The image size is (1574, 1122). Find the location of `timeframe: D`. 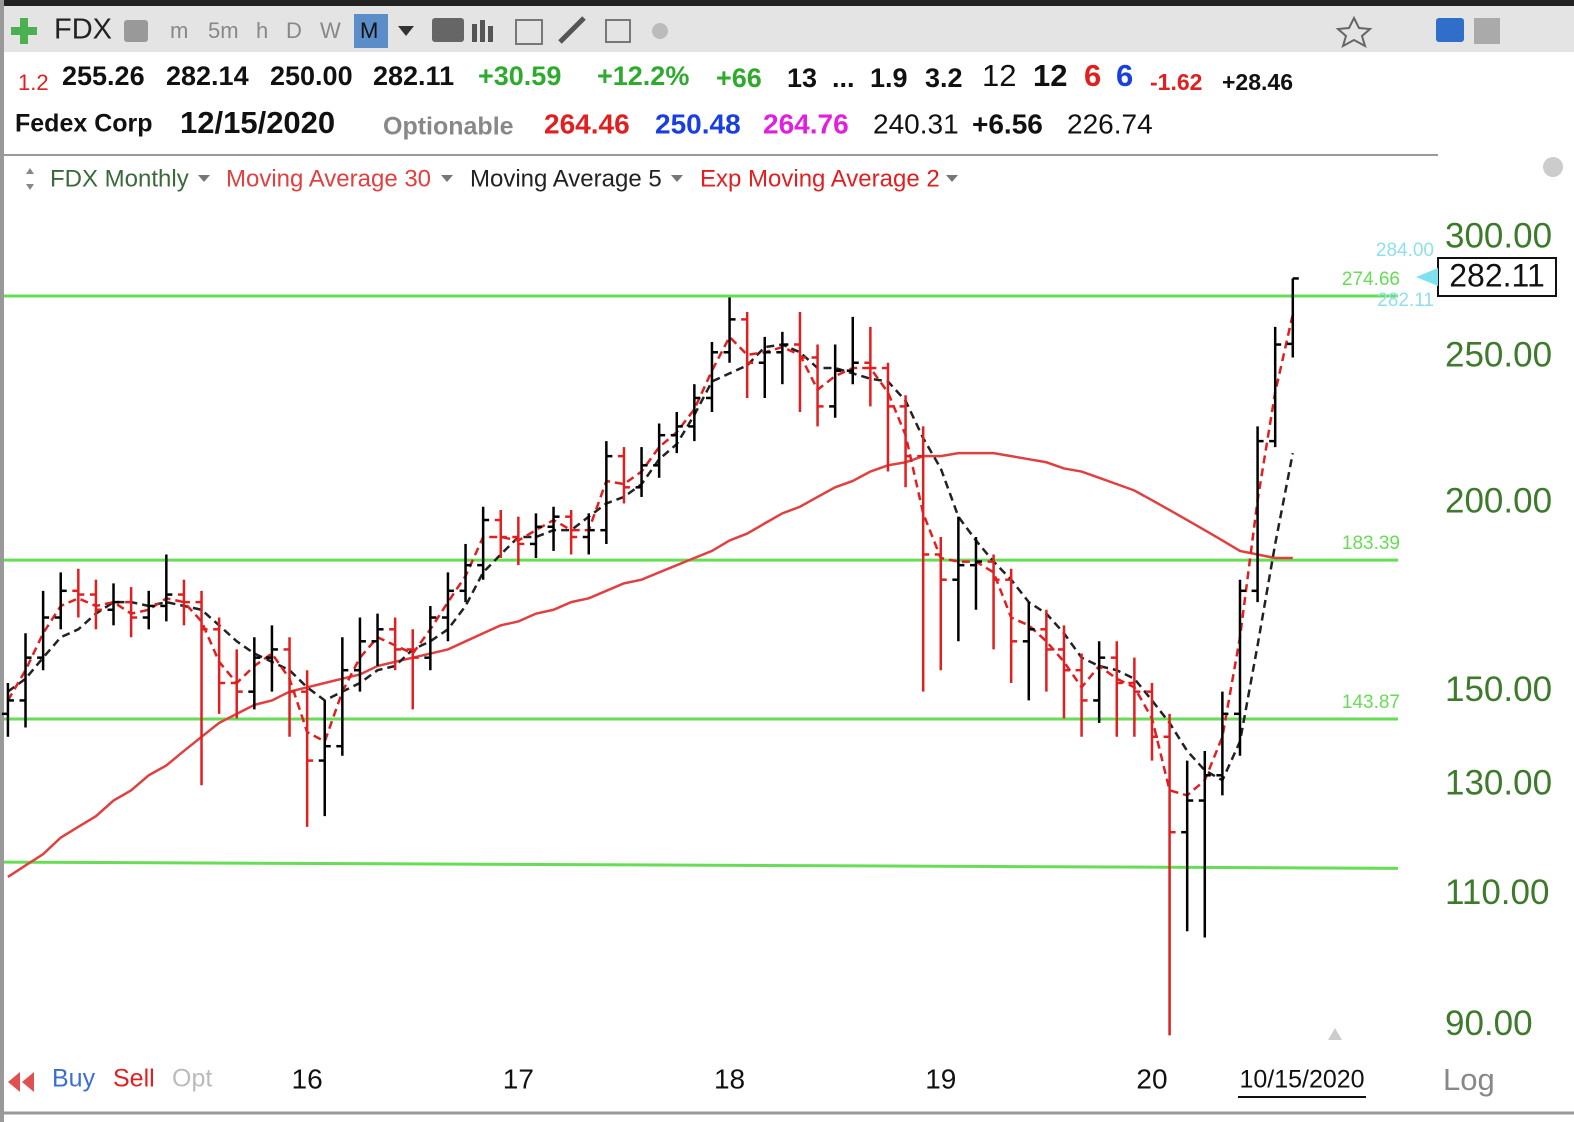

timeframe: D is located at coordinates (294, 30).